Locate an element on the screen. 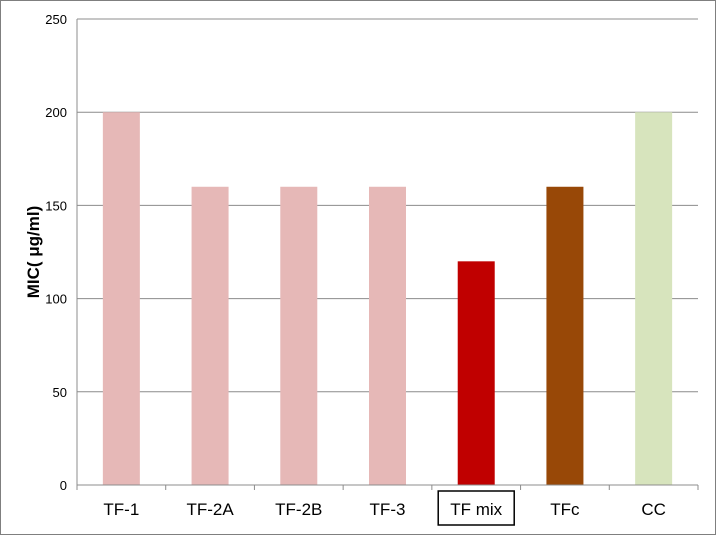 The width and height of the screenshot is (716, 535). bar-tf-mix is located at coordinates (476, 373).